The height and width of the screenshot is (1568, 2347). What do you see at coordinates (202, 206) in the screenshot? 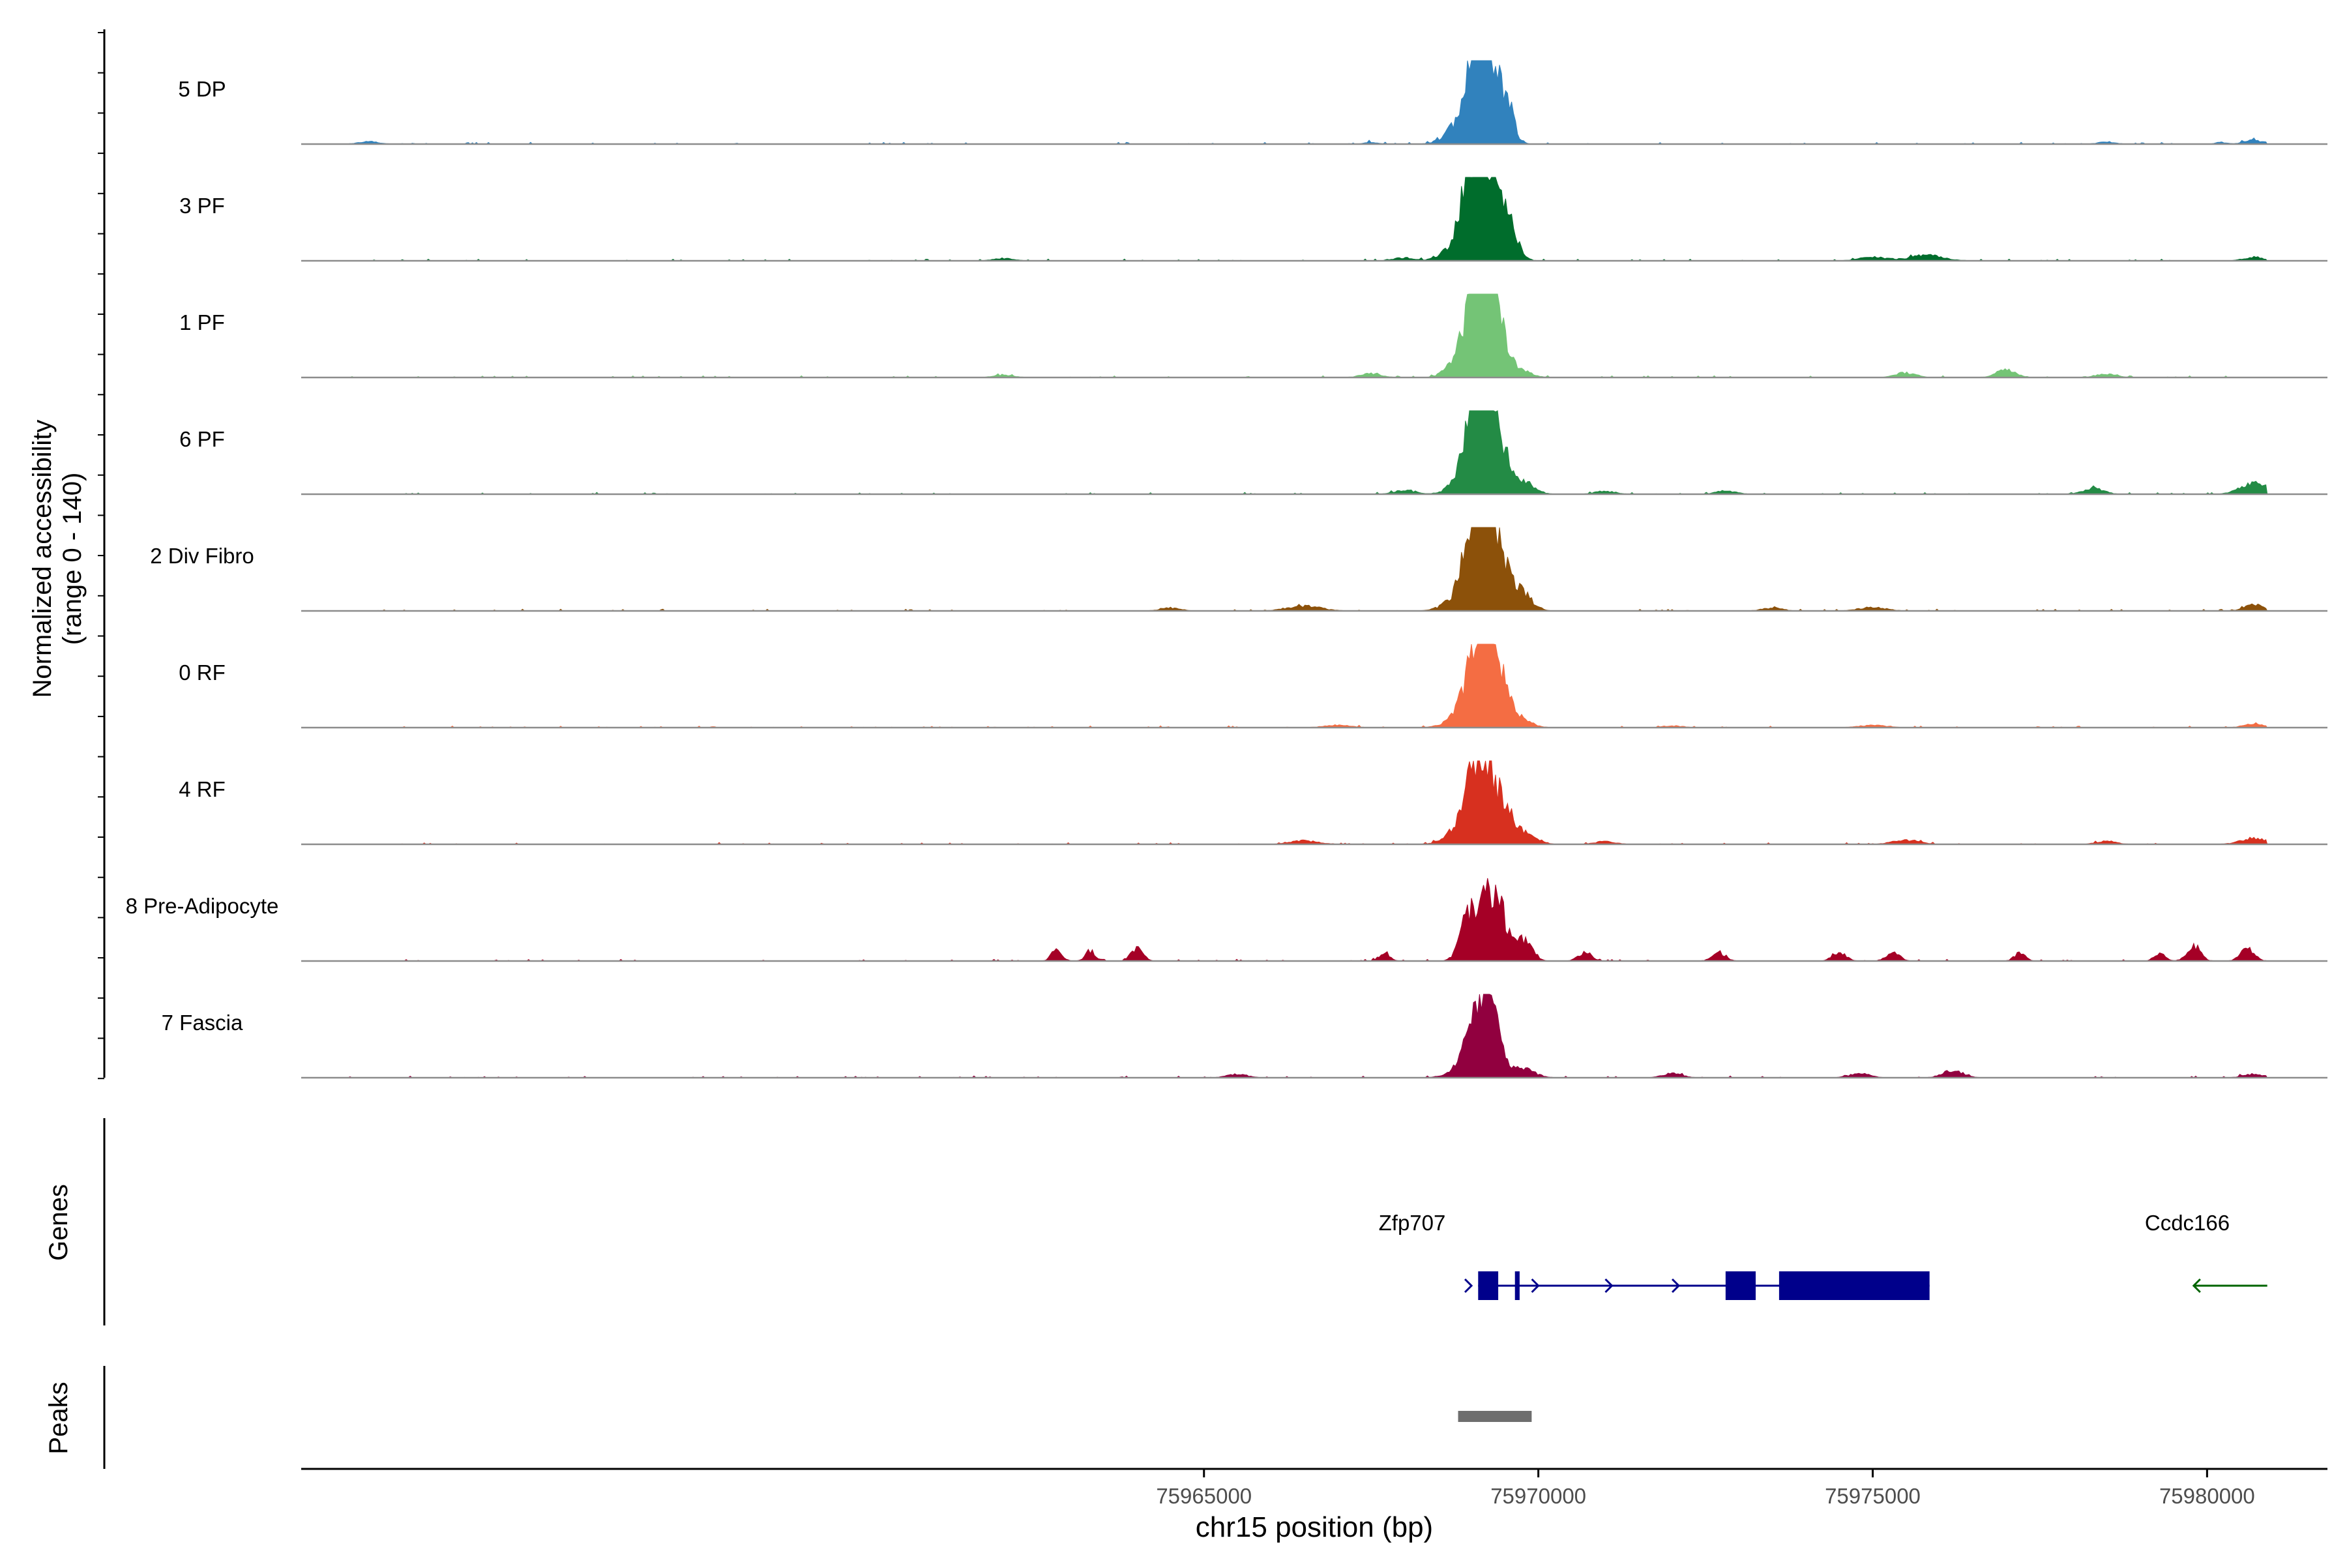
I see `track-label: 3 PF` at bounding box center [202, 206].